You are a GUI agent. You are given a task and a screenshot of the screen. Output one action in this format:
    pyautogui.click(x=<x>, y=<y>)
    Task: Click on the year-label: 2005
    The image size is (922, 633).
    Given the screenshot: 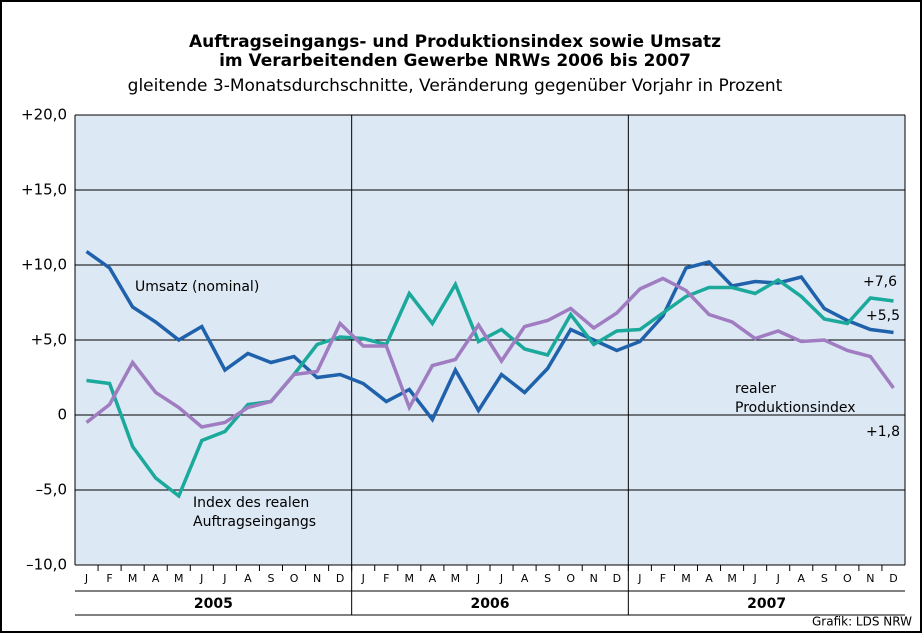 What is the action you would take?
    pyautogui.click(x=213, y=604)
    